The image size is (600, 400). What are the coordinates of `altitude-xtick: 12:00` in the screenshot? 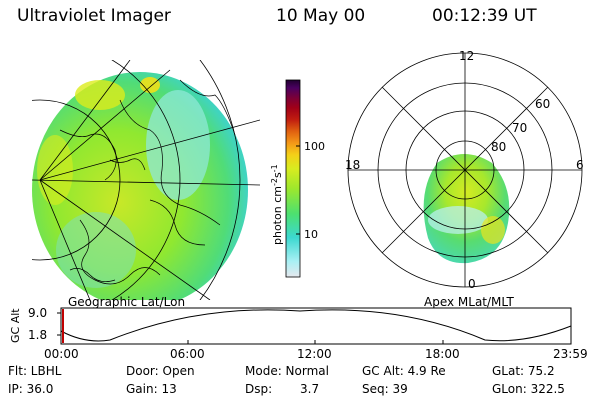 It's located at (314, 354).